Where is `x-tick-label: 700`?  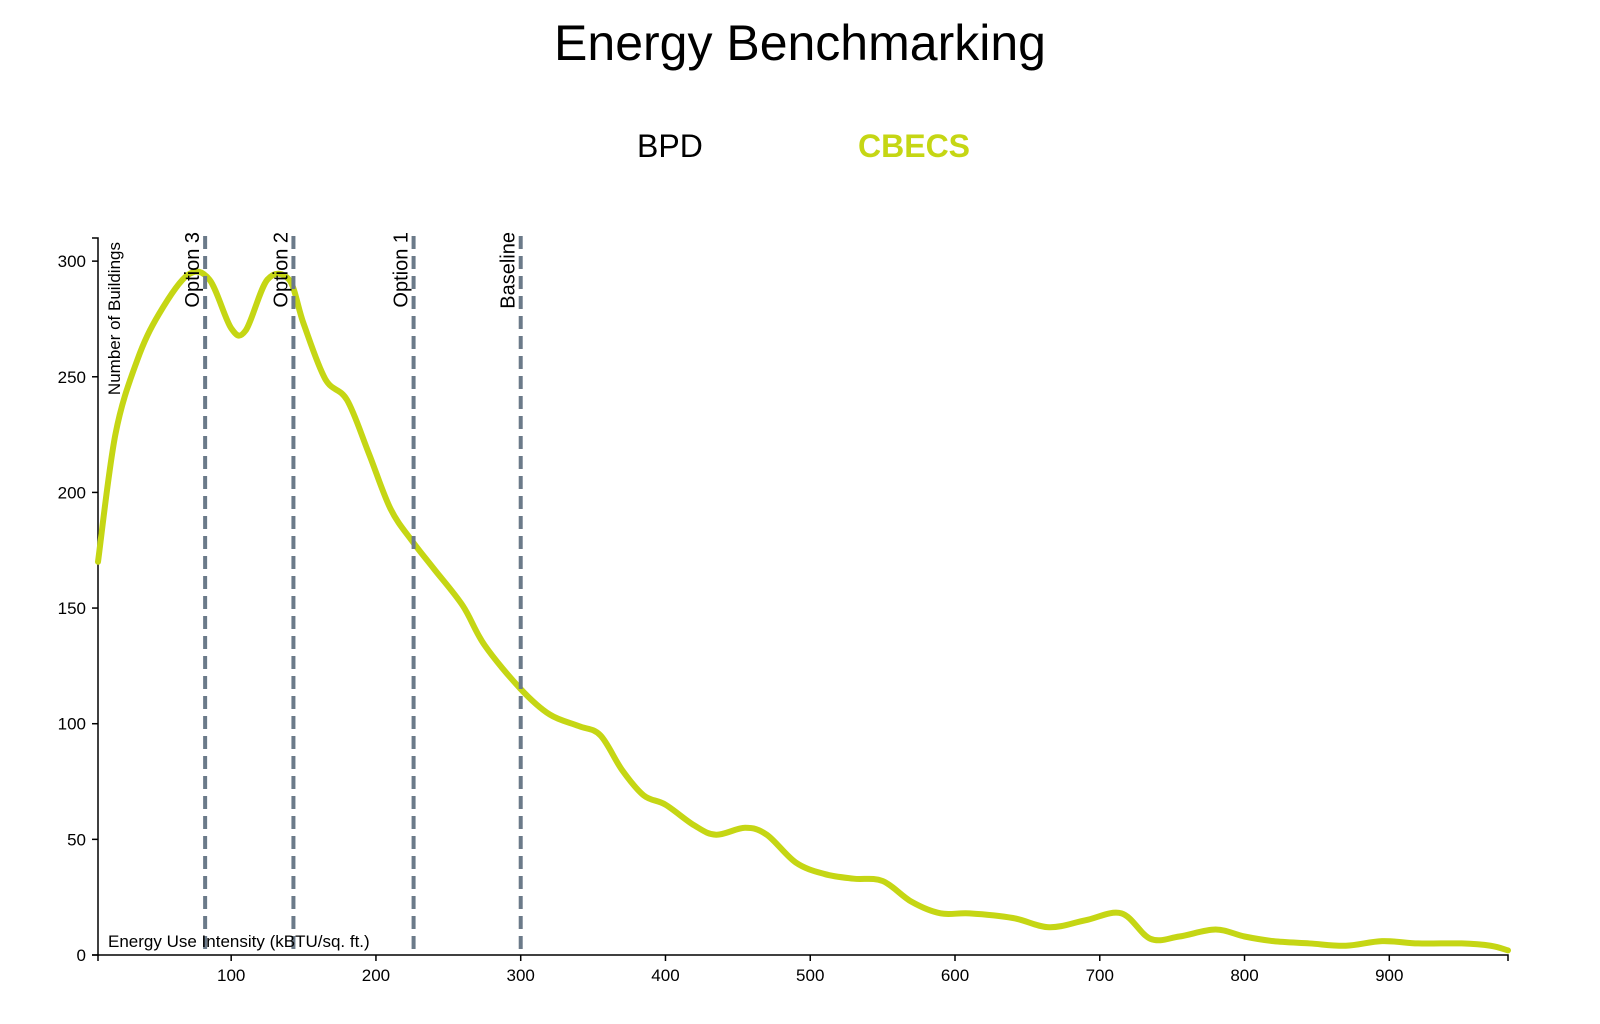
x-tick-label: 700 is located at coordinates (1100, 975).